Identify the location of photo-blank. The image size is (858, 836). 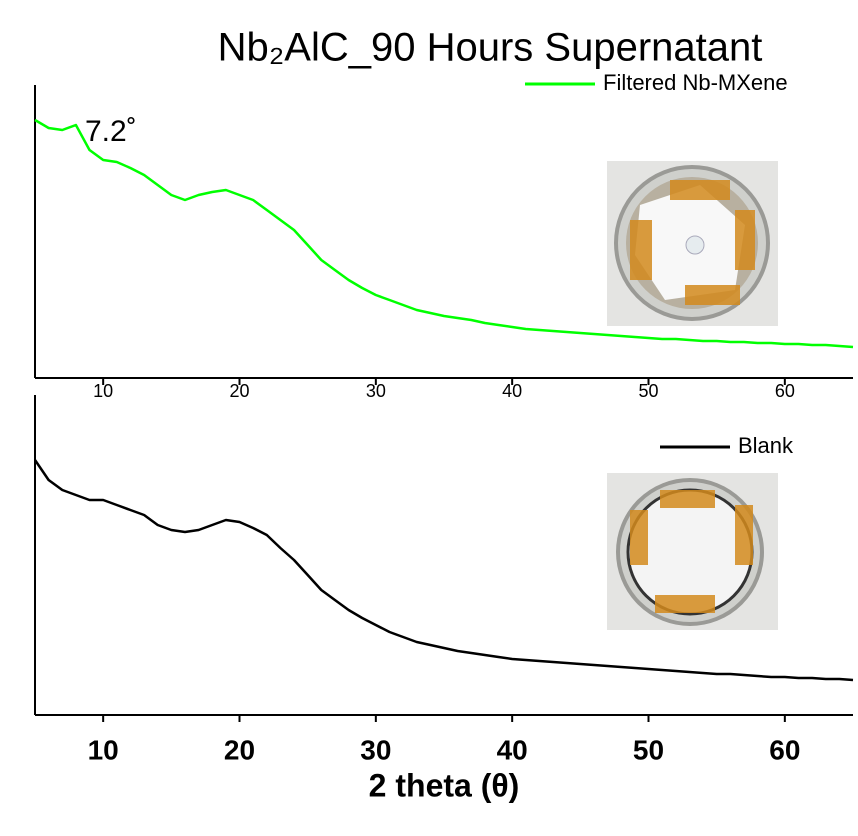
(692, 551).